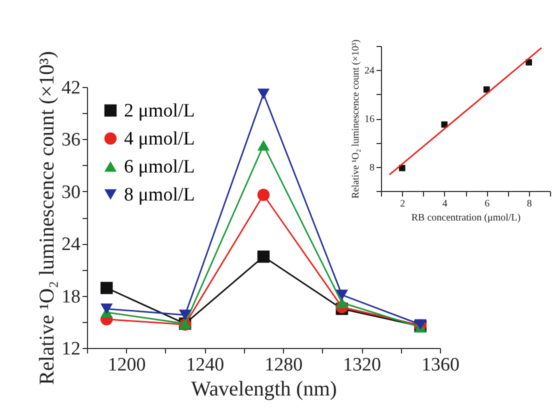 Image resolution: width=552 pixels, height=416 pixels. I want to click on x-tick-label: 8, so click(529, 204).